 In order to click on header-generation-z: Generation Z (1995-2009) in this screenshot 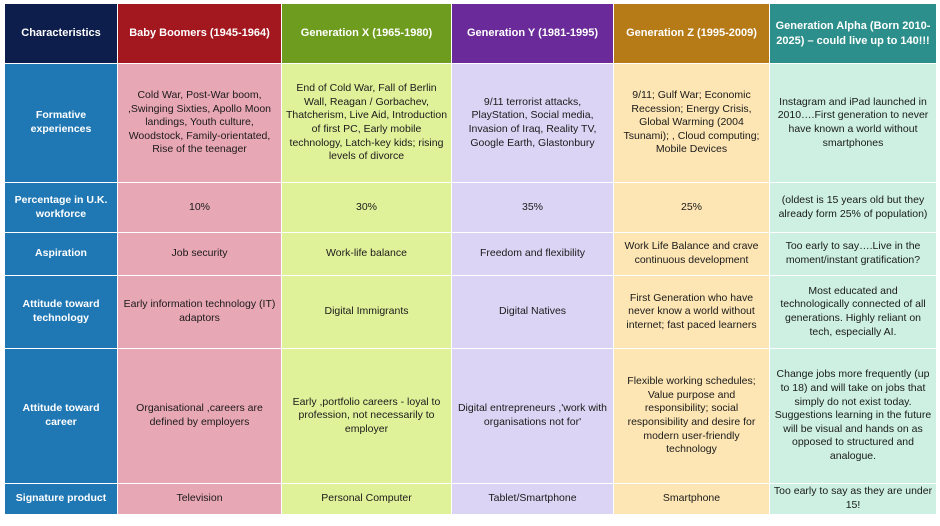, I will do `click(691, 33)`.